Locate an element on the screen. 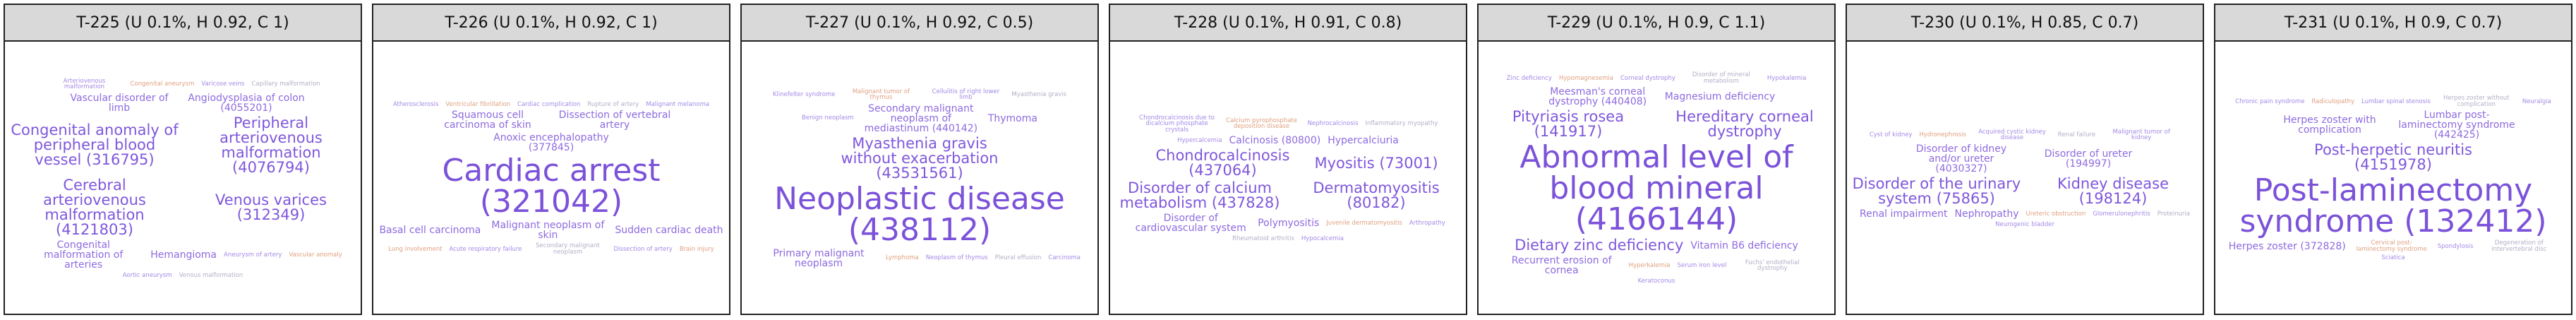 This screenshot has width=2576, height=320. word: Radiculopathy is located at coordinates (2333, 101).